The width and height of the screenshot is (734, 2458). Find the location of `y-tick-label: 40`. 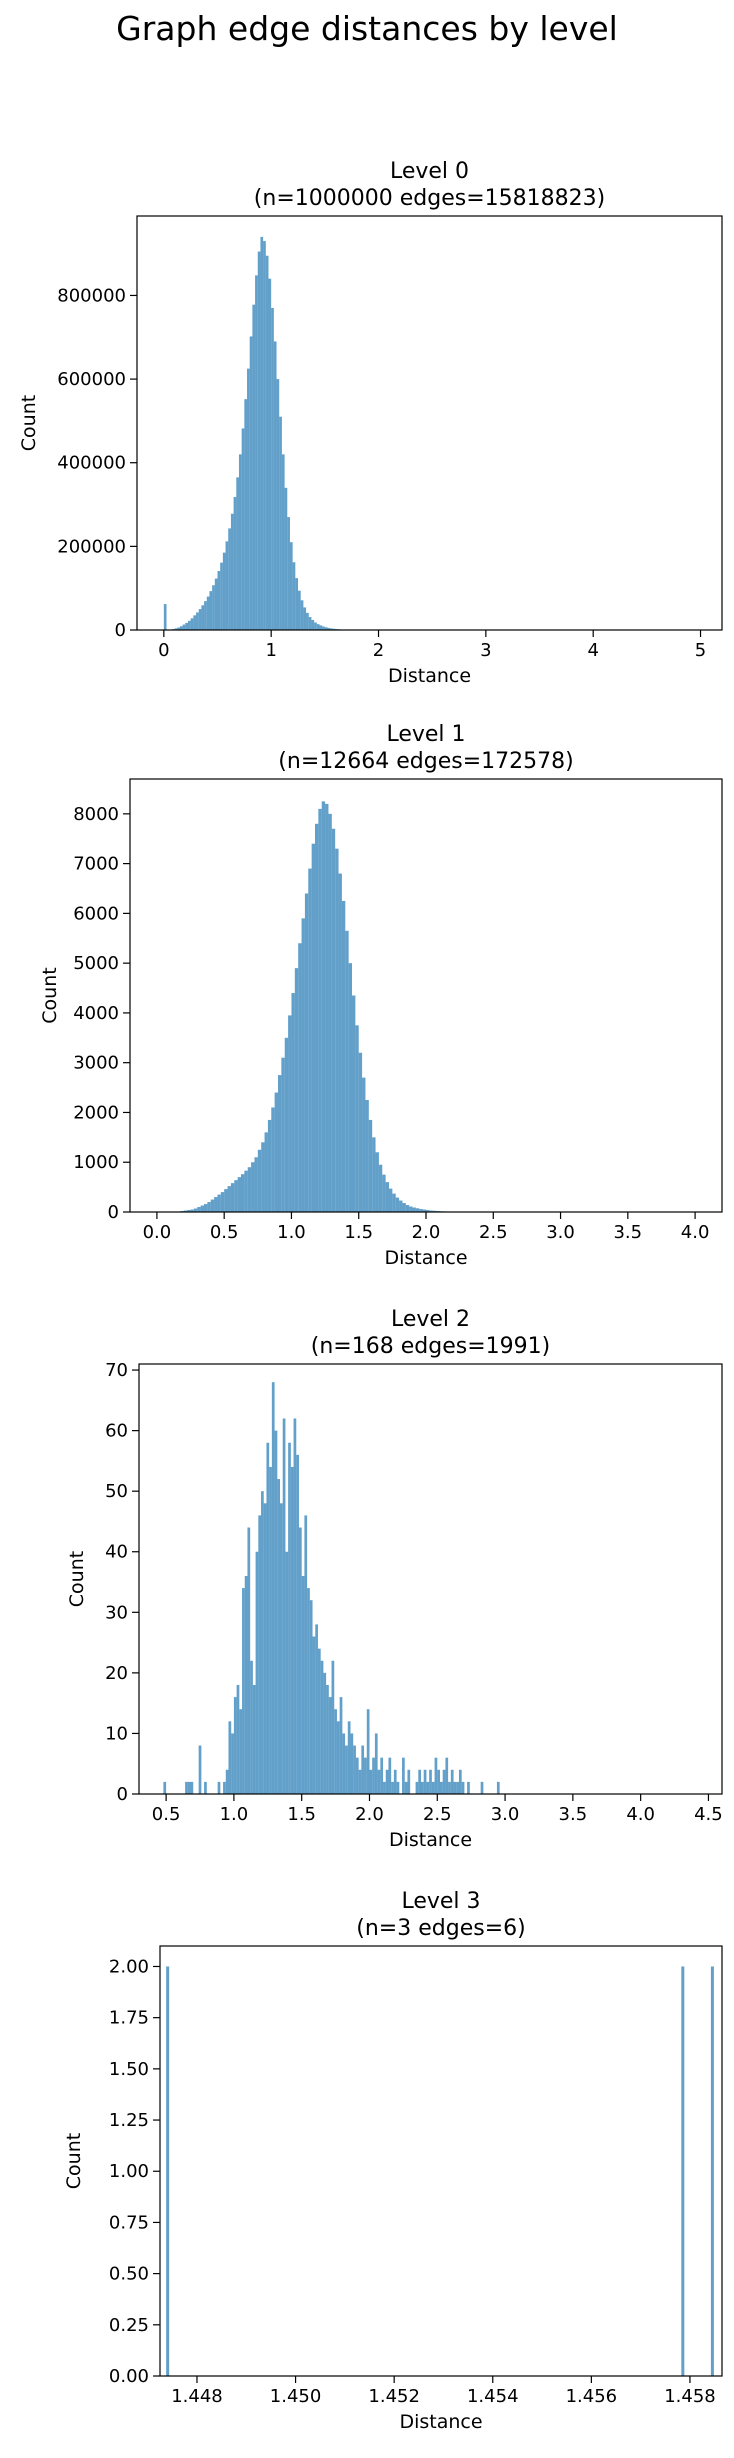

y-tick-label: 40 is located at coordinates (116, 1552).